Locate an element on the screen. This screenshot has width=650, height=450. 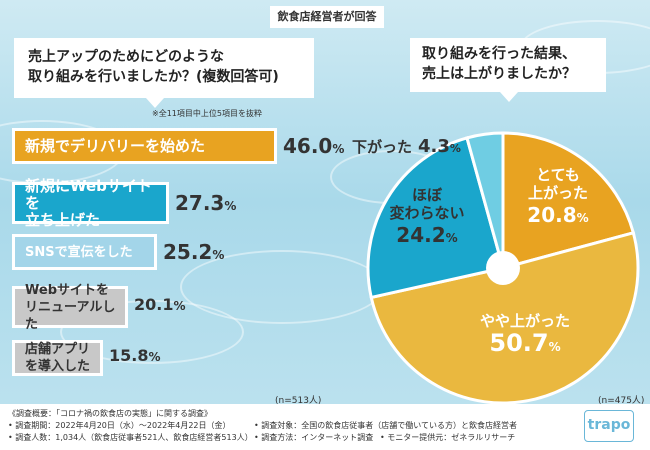
footer-provider: • モニター提供元：ゼネラルリサーチ is located at coordinates (448, 437).